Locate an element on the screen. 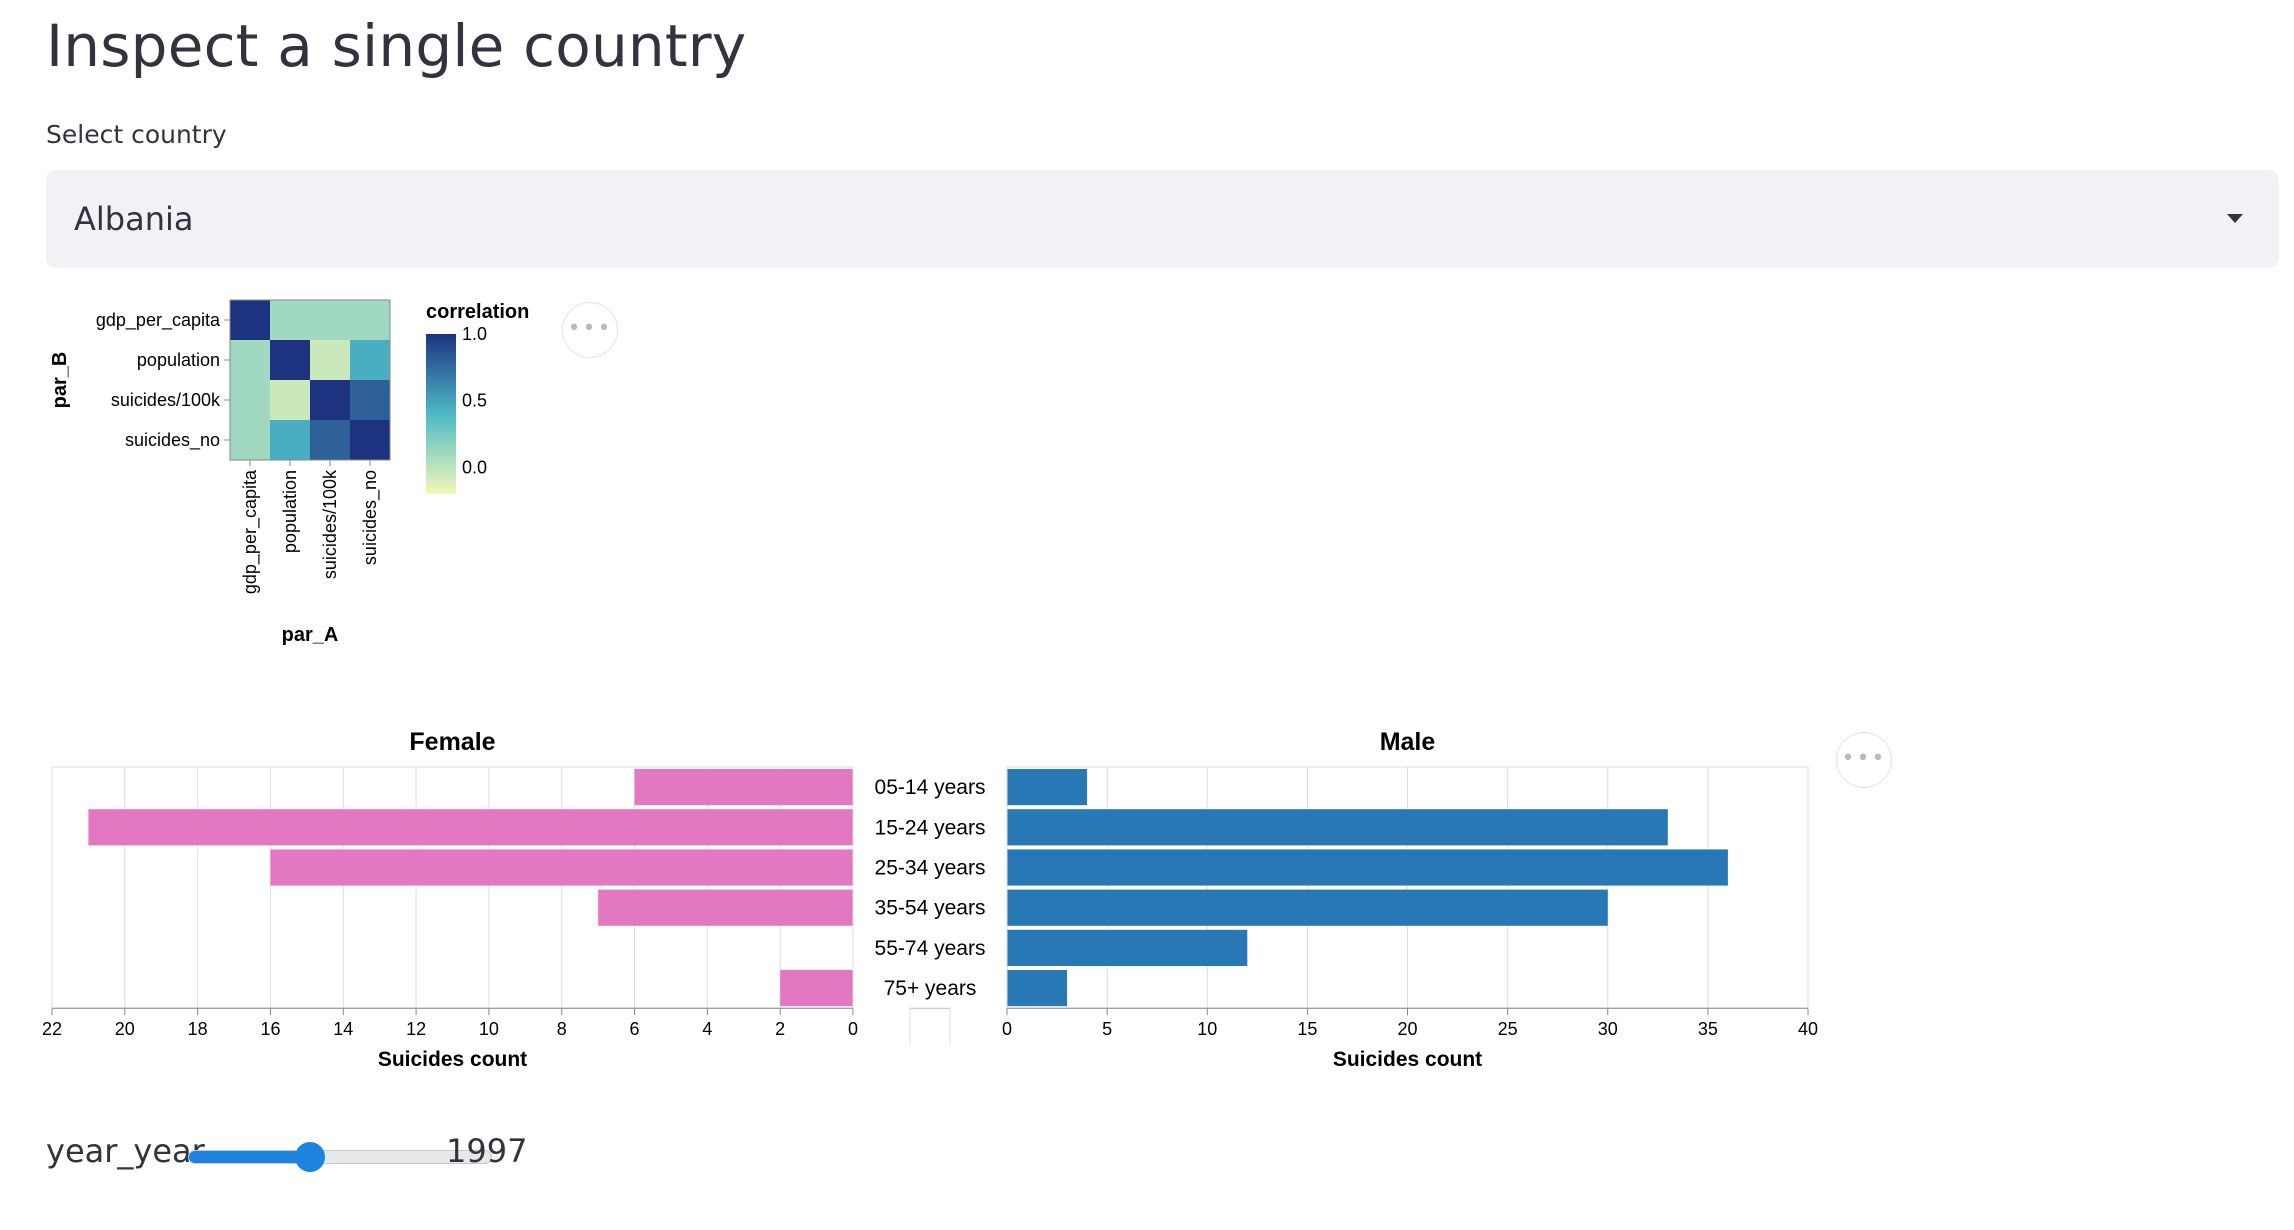  country-select: Albania is located at coordinates (1162, 219).